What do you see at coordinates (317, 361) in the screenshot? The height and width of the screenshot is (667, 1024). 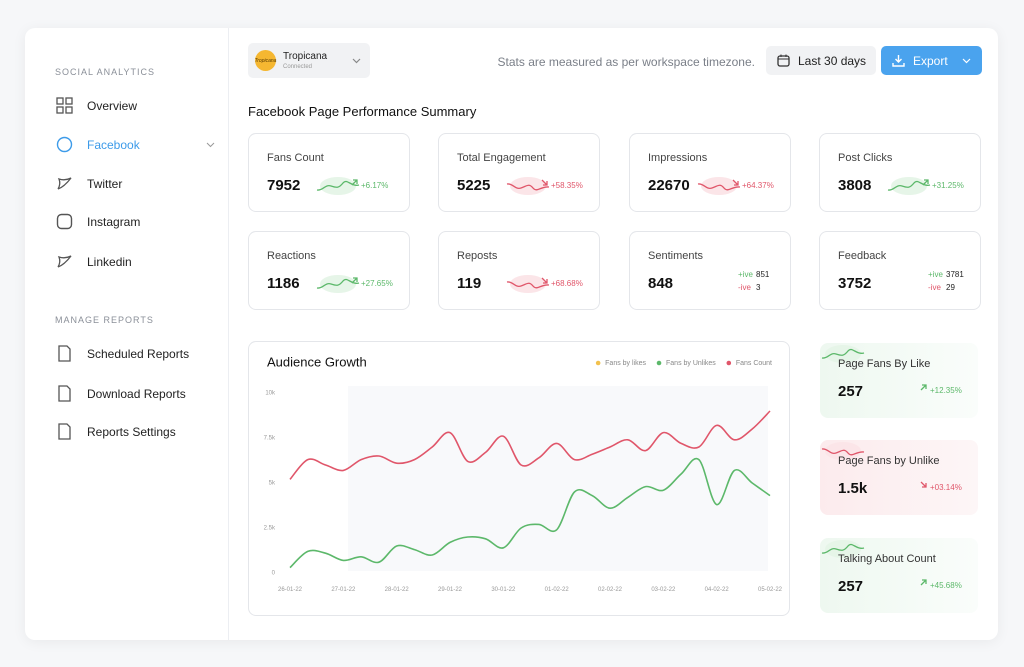 I see `chart-title: Audience Growth` at bounding box center [317, 361].